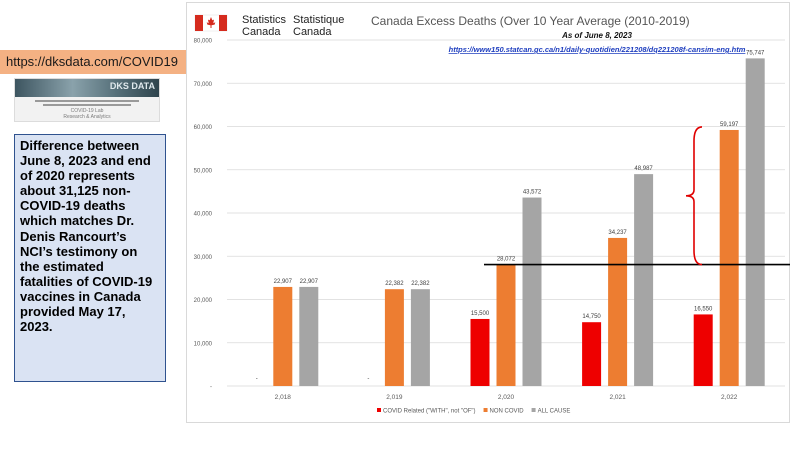 The height and width of the screenshot is (450, 800). What do you see at coordinates (203, 344) in the screenshot?
I see `y-tick-label: 10,000` at bounding box center [203, 344].